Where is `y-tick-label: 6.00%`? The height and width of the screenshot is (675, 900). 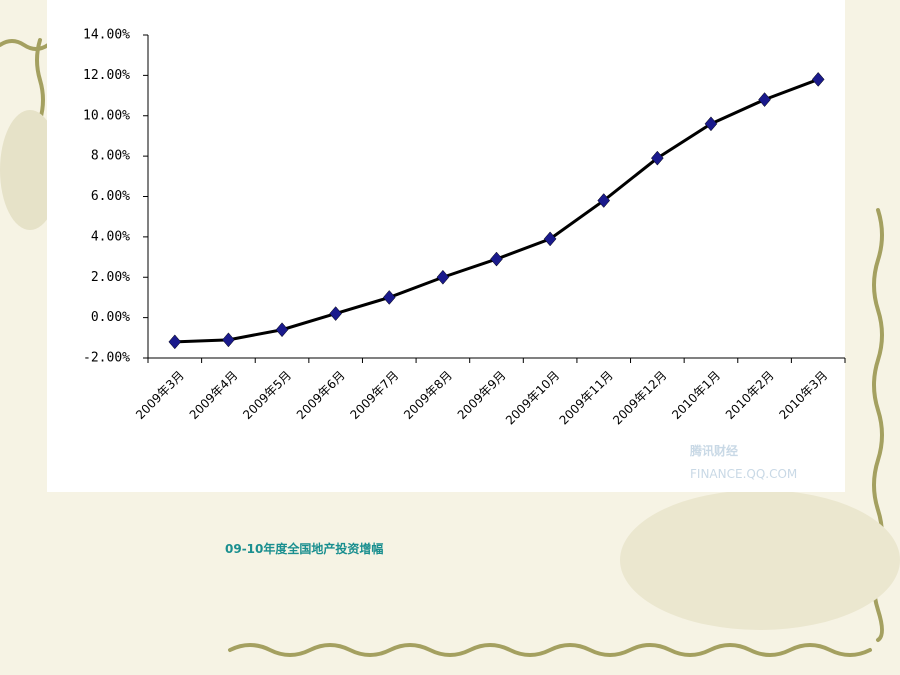
y-tick-label: 6.00% is located at coordinates (110, 196).